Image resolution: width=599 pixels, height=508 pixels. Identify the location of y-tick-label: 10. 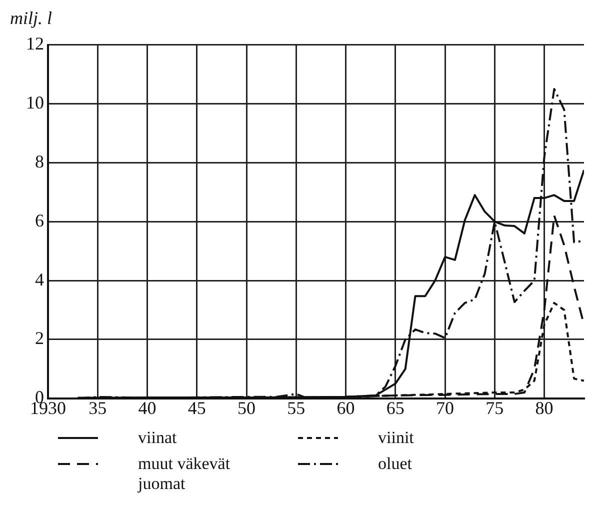
(35, 102).